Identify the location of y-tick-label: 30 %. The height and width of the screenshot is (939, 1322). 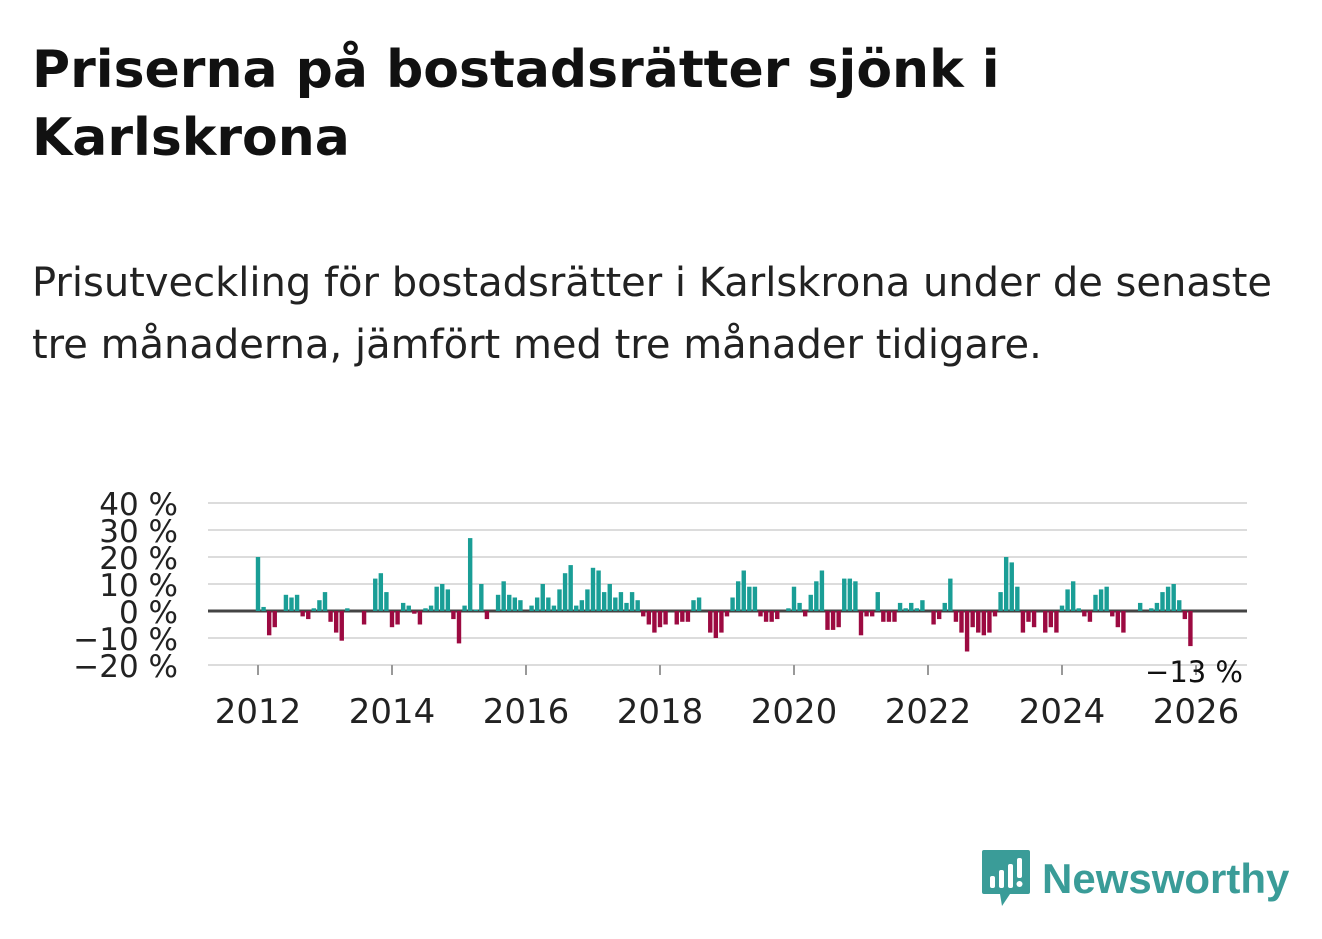
(138, 532).